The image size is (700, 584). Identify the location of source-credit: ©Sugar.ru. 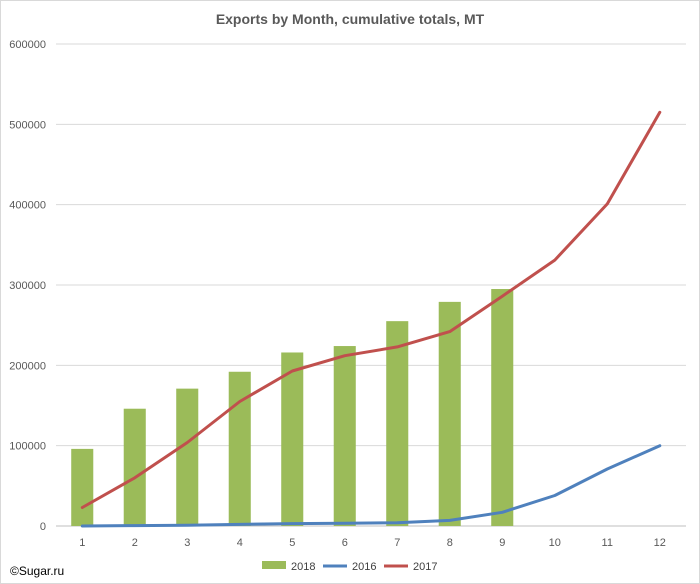
(37, 571).